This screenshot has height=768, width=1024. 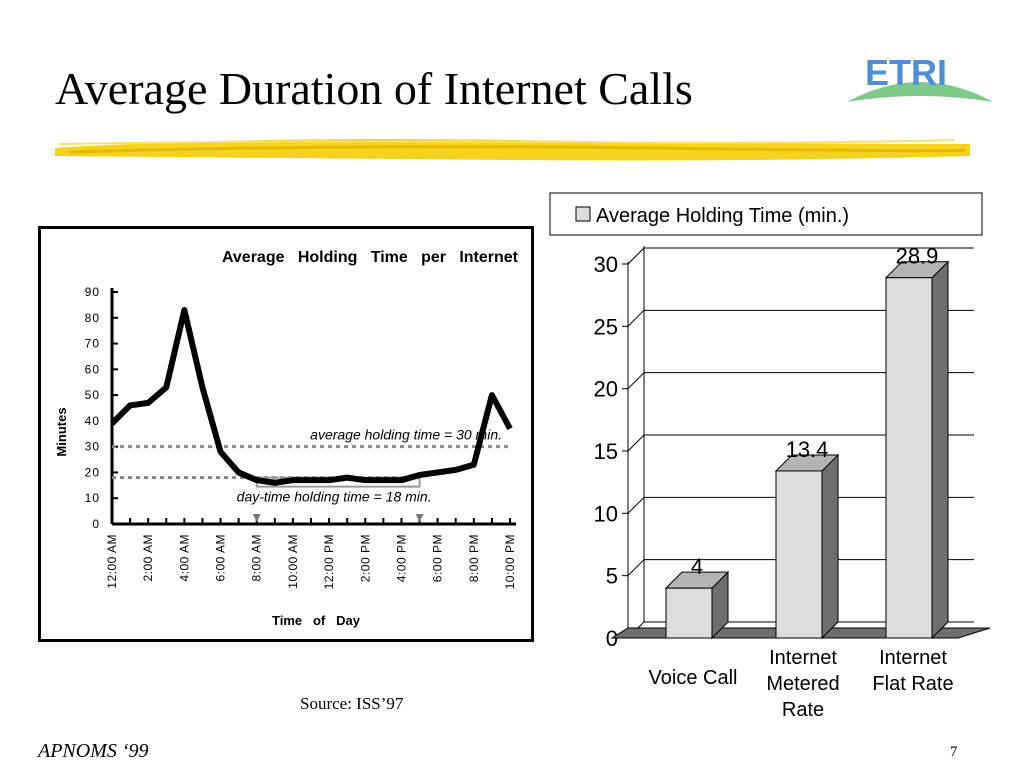 What do you see at coordinates (311, 396) in the screenshot?
I see `holding-time-series-line` at bounding box center [311, 396].